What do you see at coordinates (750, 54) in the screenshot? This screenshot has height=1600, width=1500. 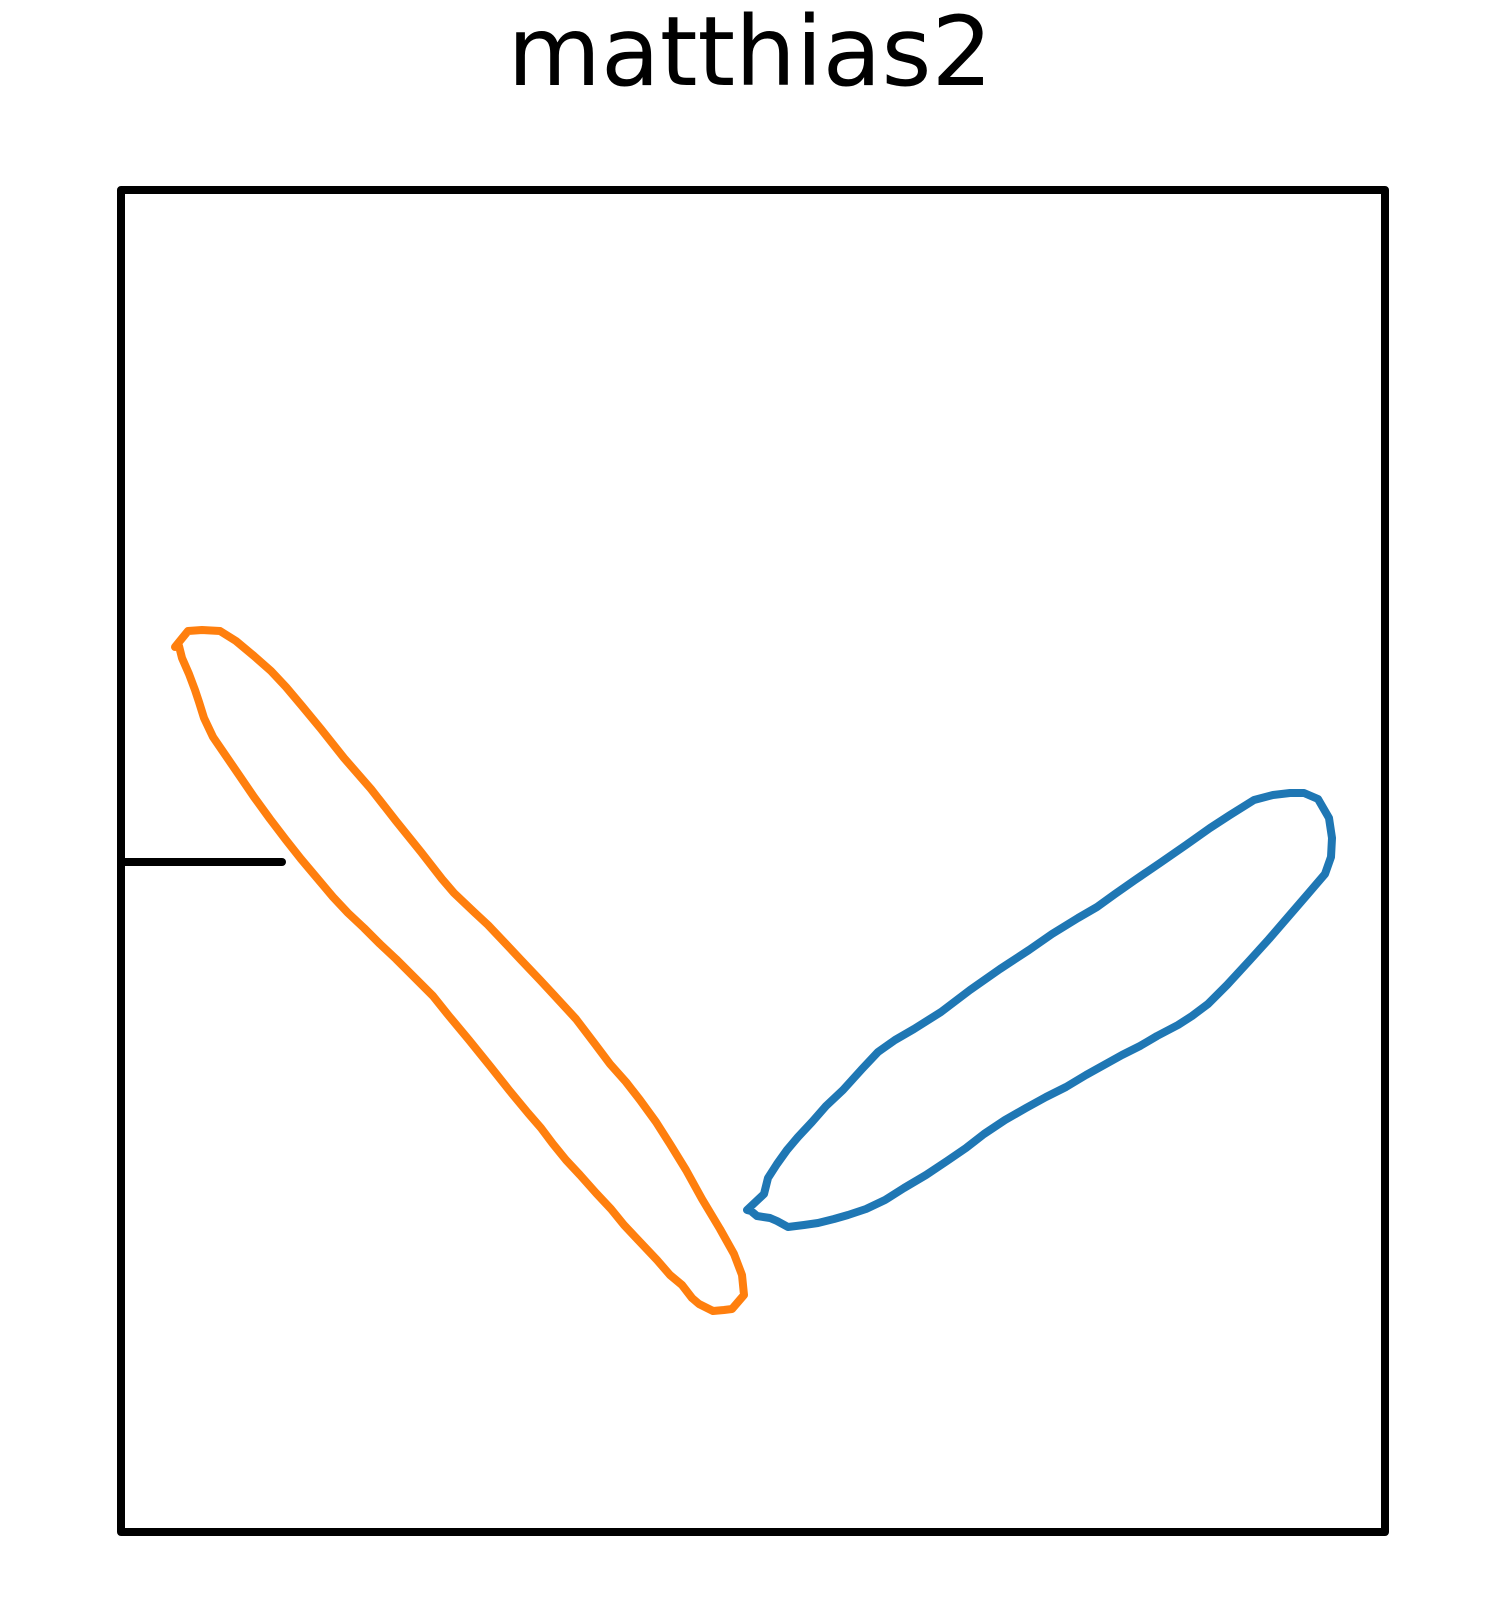 I see `page-title: matthias2` at bounding box center [750, 54].